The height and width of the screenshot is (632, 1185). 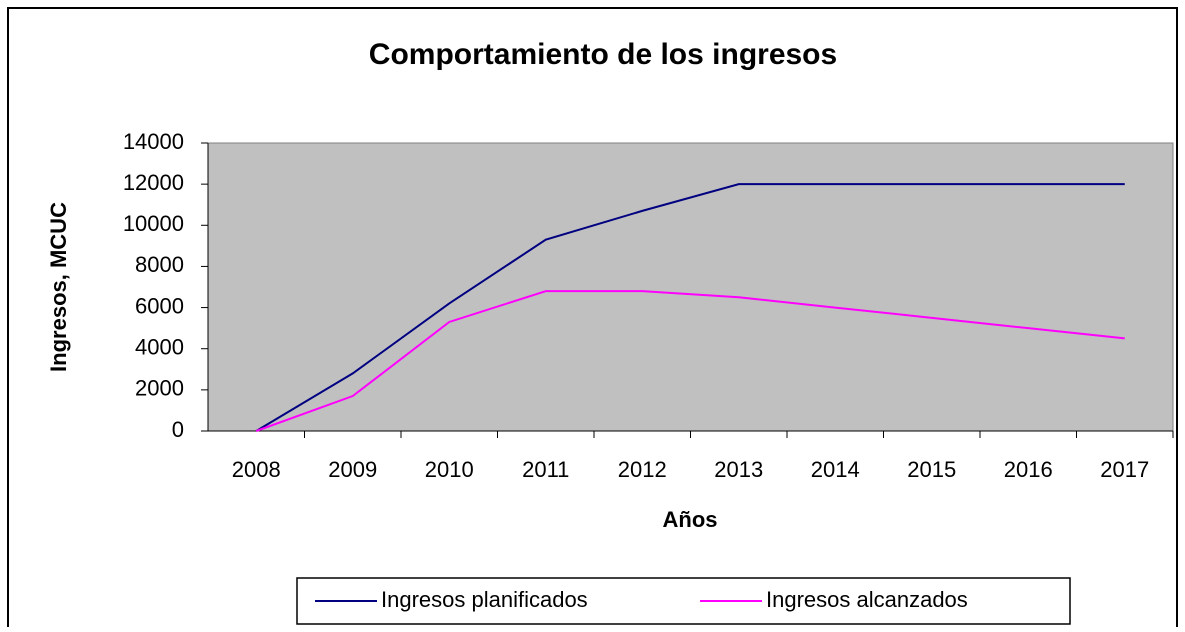 I want to click on y-tick-label: 12000, so click(x=153, y=182).